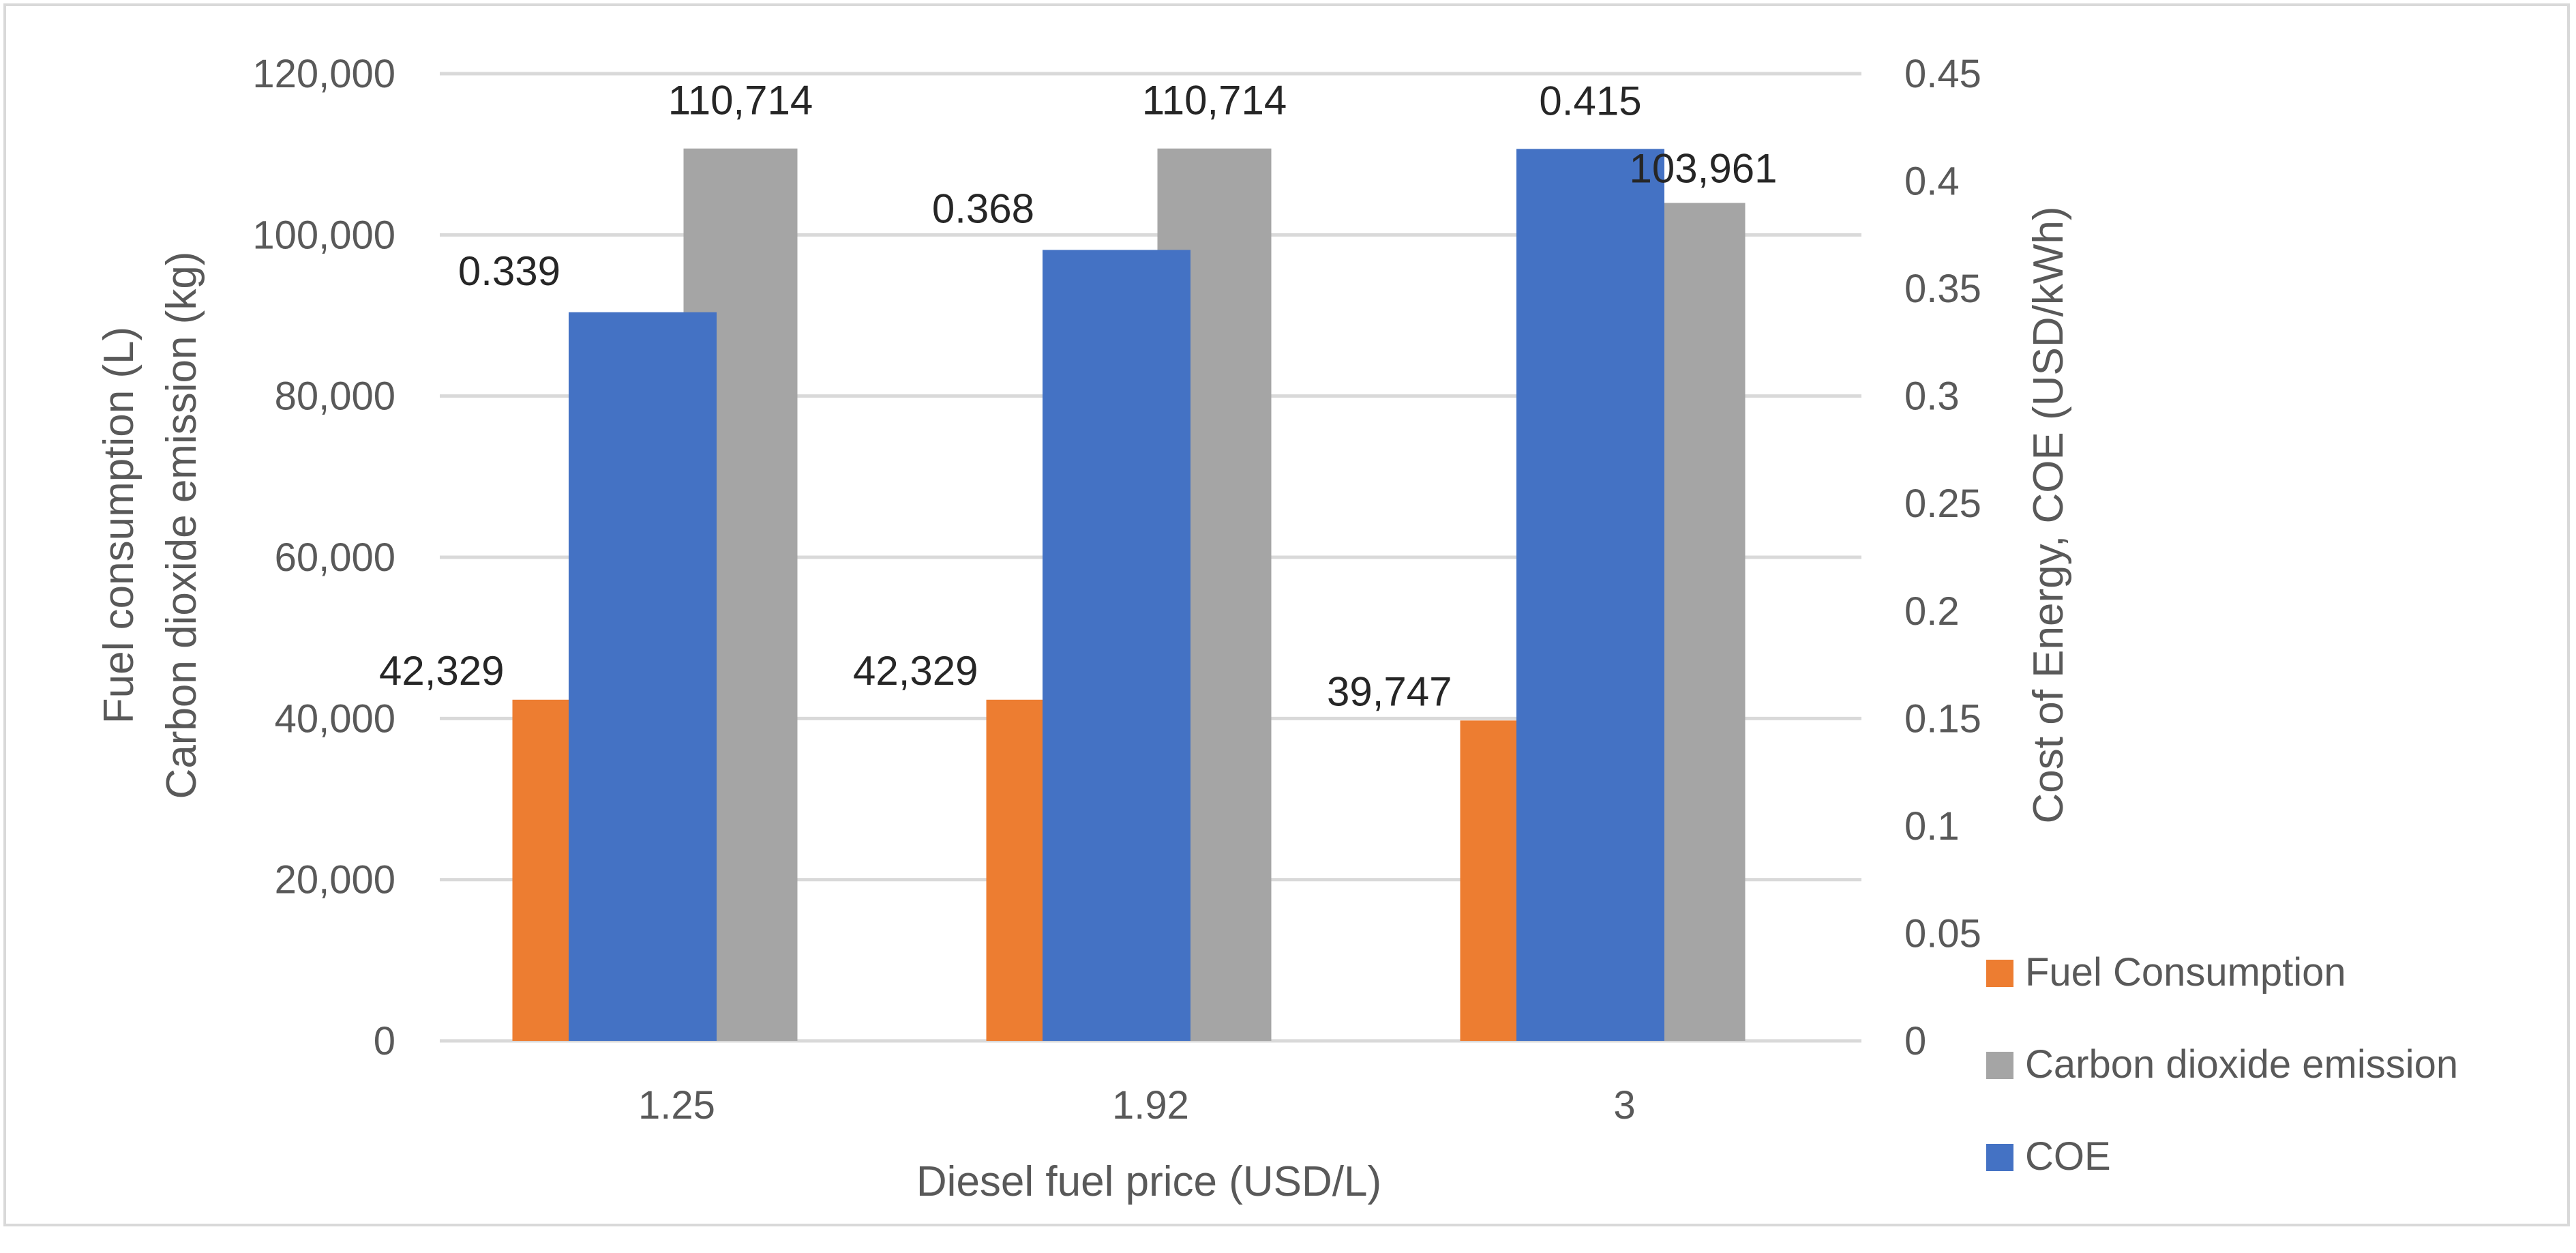 This screenshot has width=2576, height=1253. I want to click on right-tick-label: 0.25, so click(1943, 504).